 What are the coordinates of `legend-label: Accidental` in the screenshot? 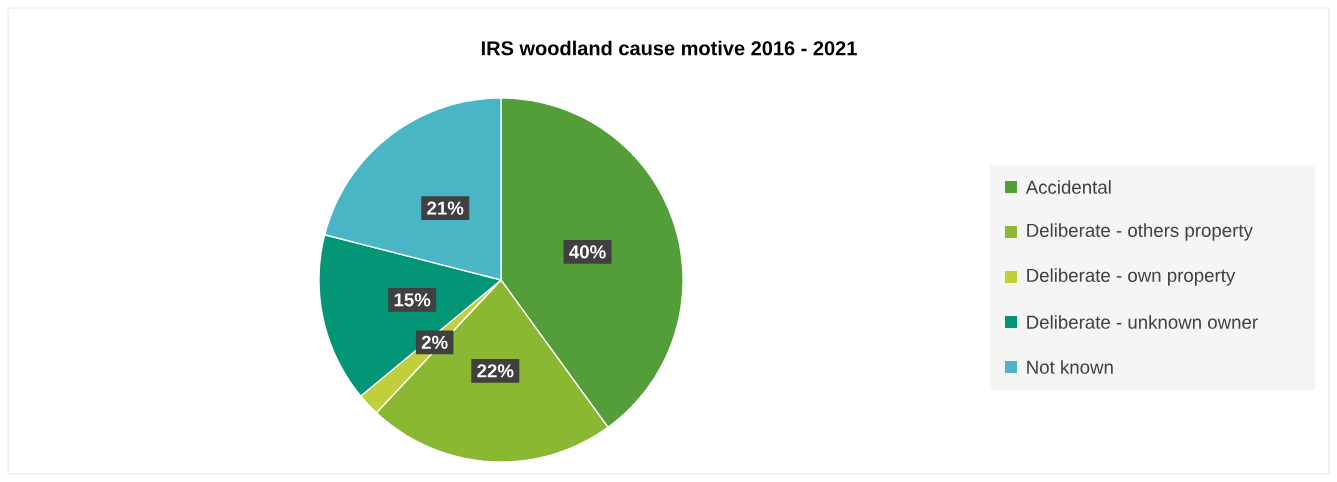 It's located at (1068, 187).